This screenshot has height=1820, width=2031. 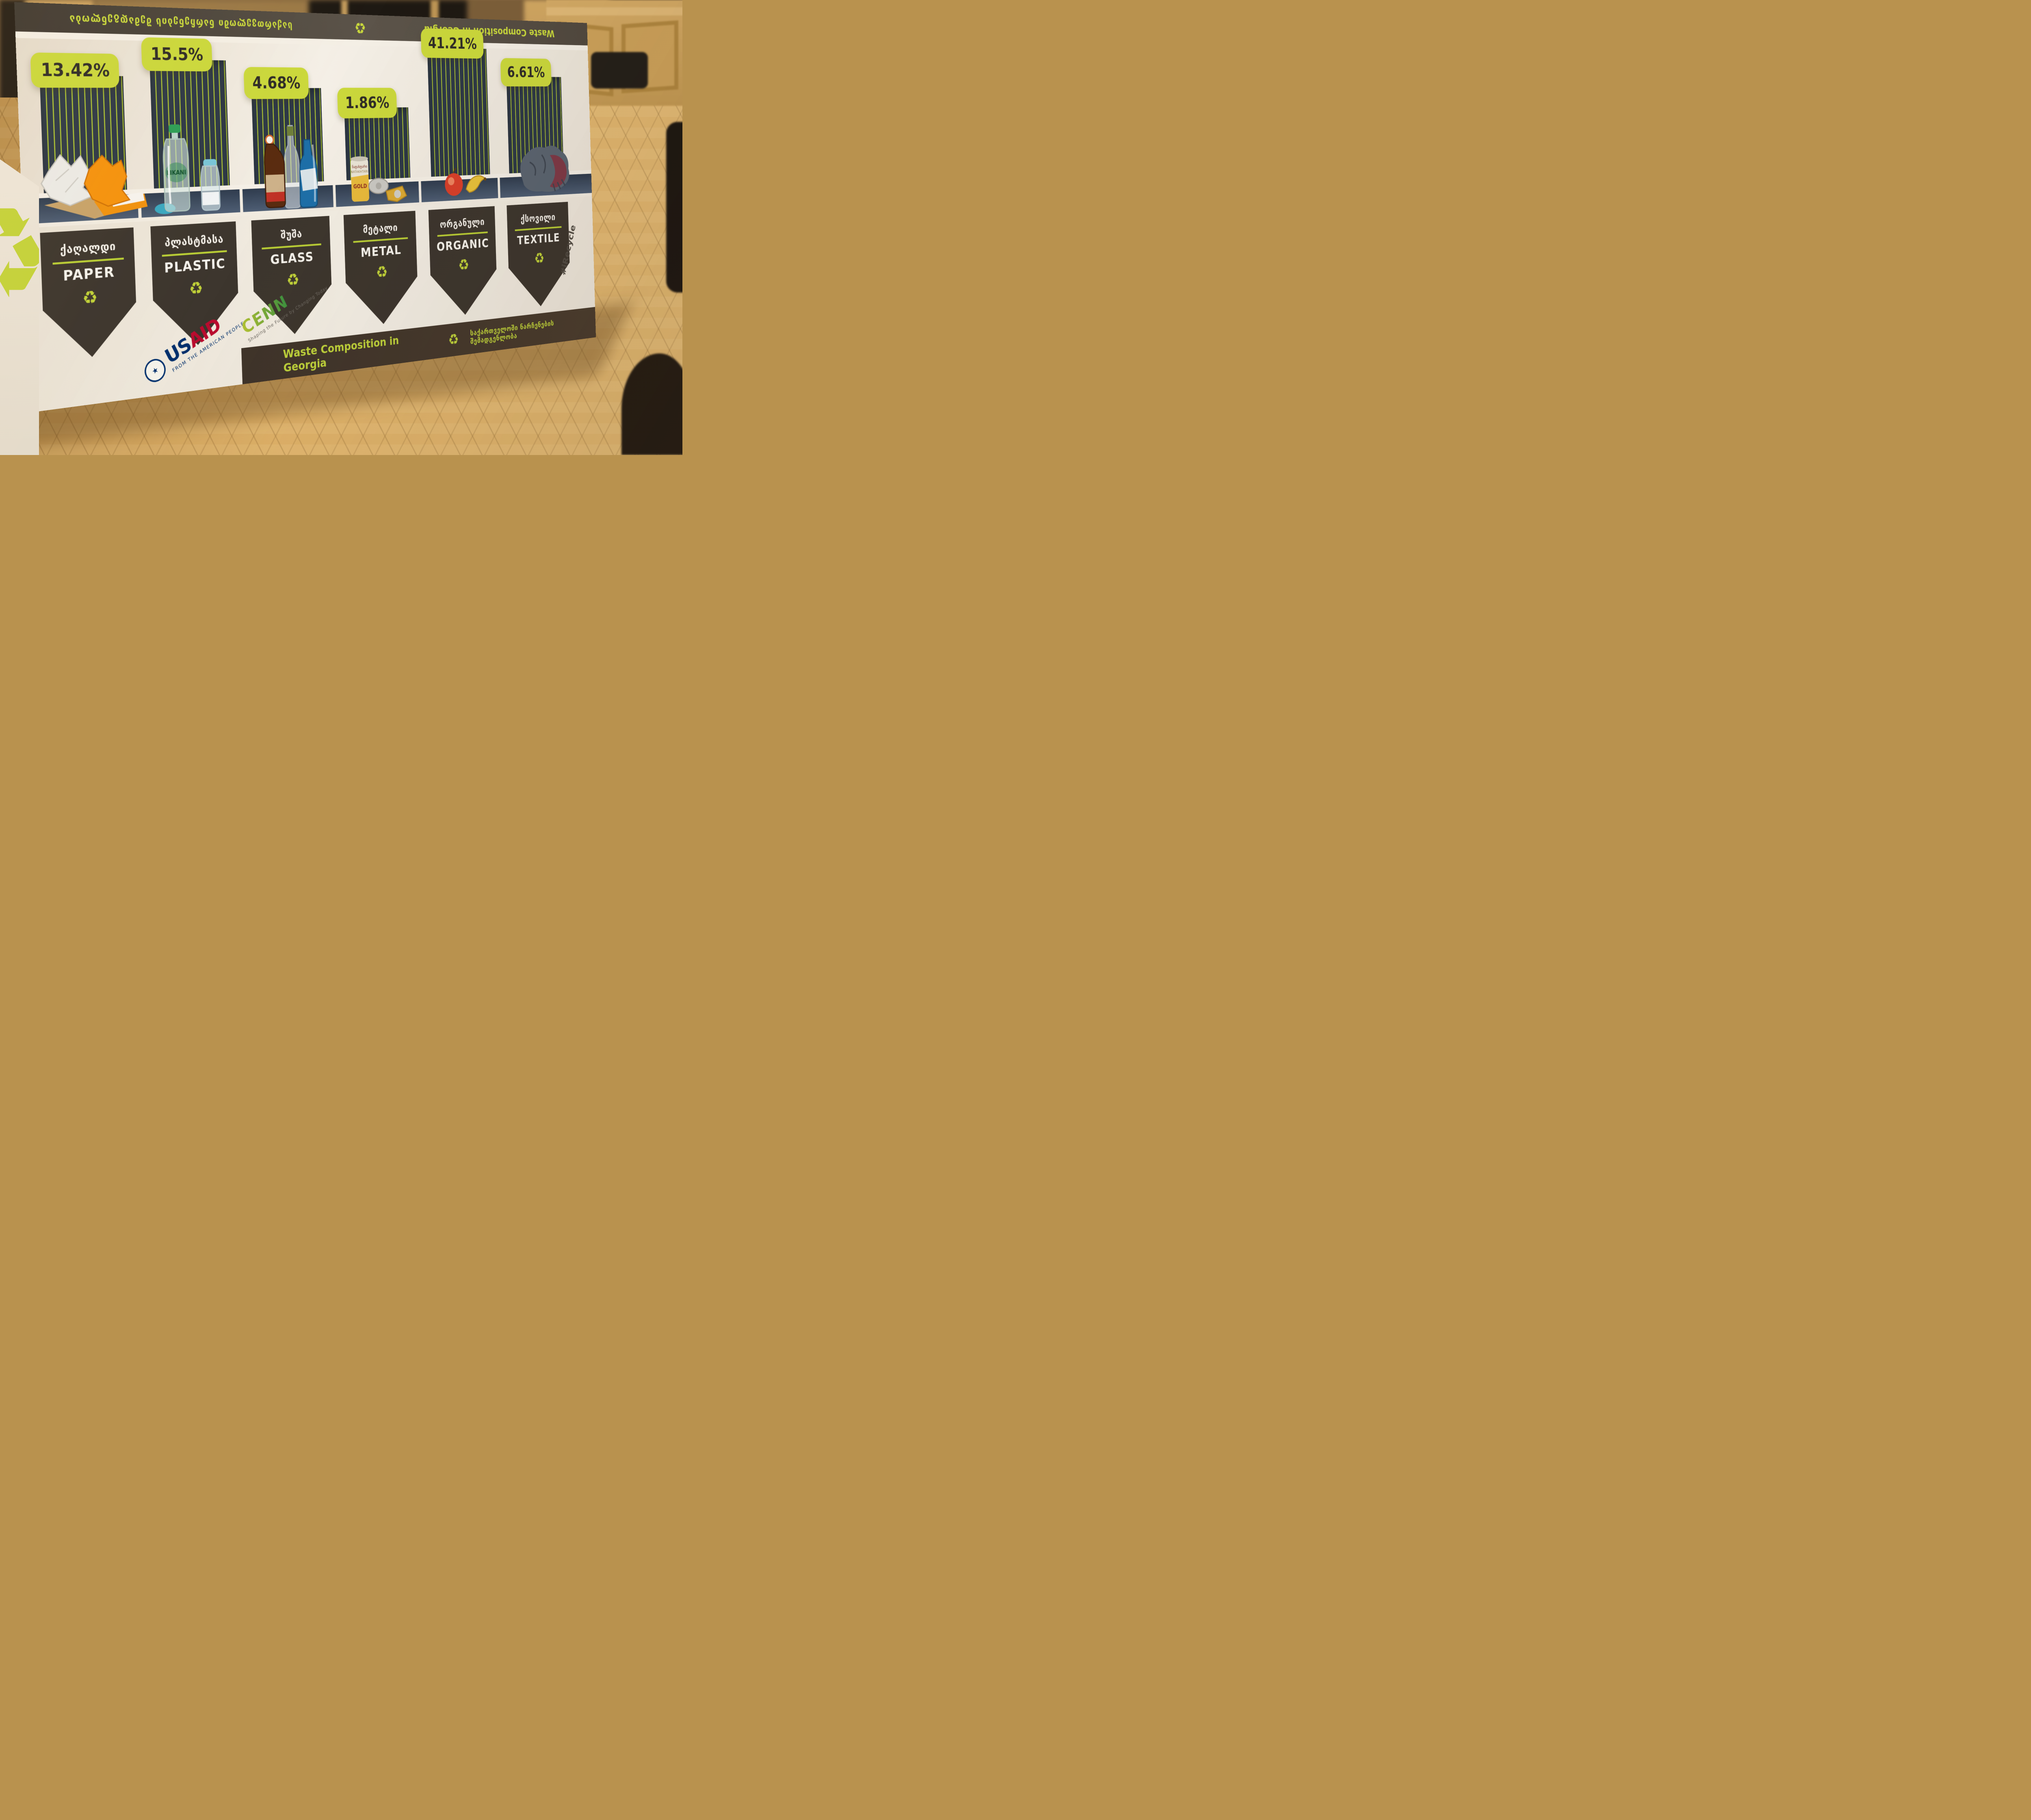 I want to click on green-bottle-cap, so click(x=174, y=128).